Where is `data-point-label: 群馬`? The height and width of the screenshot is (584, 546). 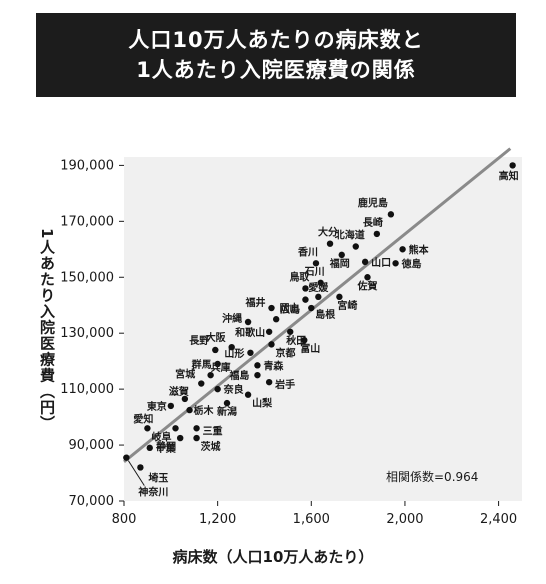
data-point-label: 群馬 is located at coordinates (202, 364).